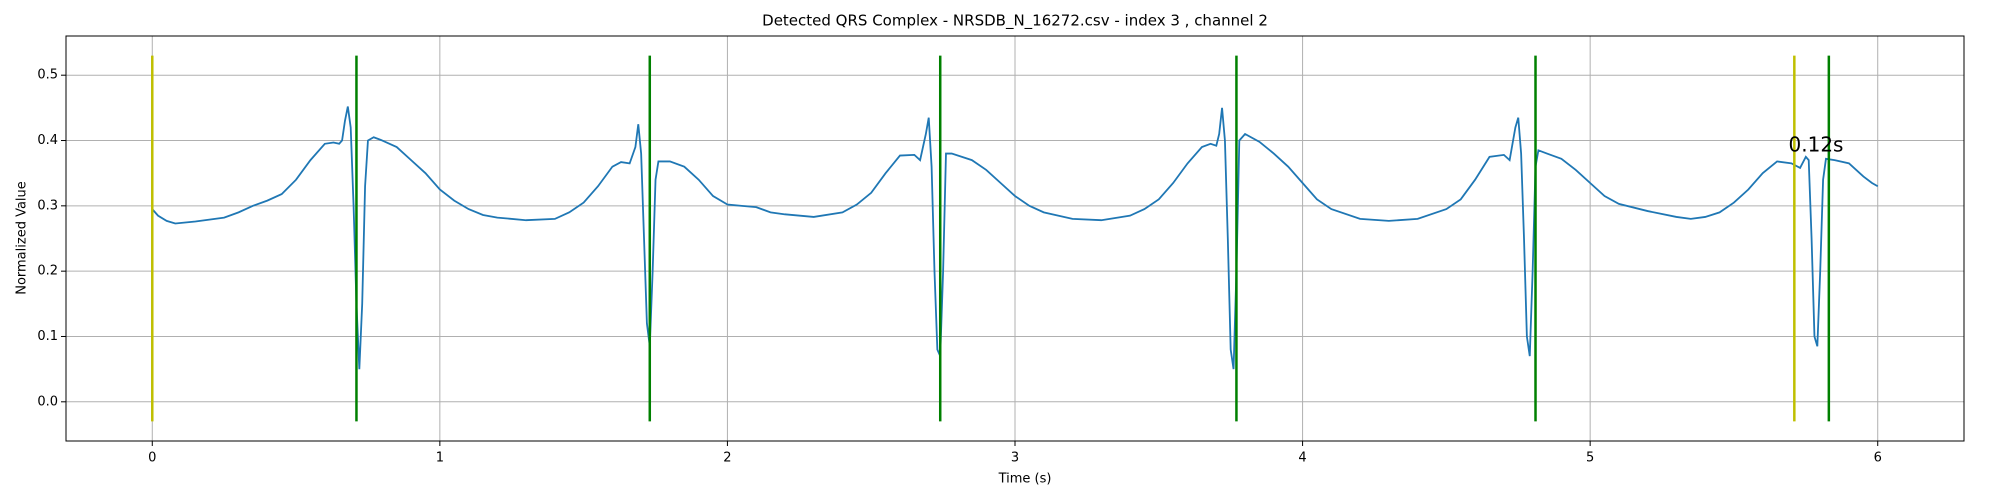 Image resolution: width=2000 pixels, height=500 pixels. What do you see at coordinates (1015, 458) in the screenshot?
I see `x-tick-label: 3` at bounding box center [1015, 458].